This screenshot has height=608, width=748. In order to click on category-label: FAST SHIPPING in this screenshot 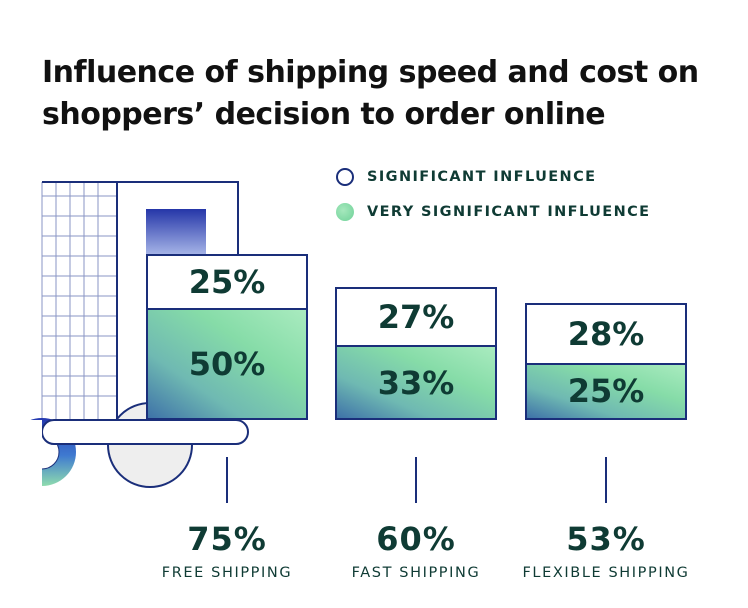, I will do `click(416, 573)`.